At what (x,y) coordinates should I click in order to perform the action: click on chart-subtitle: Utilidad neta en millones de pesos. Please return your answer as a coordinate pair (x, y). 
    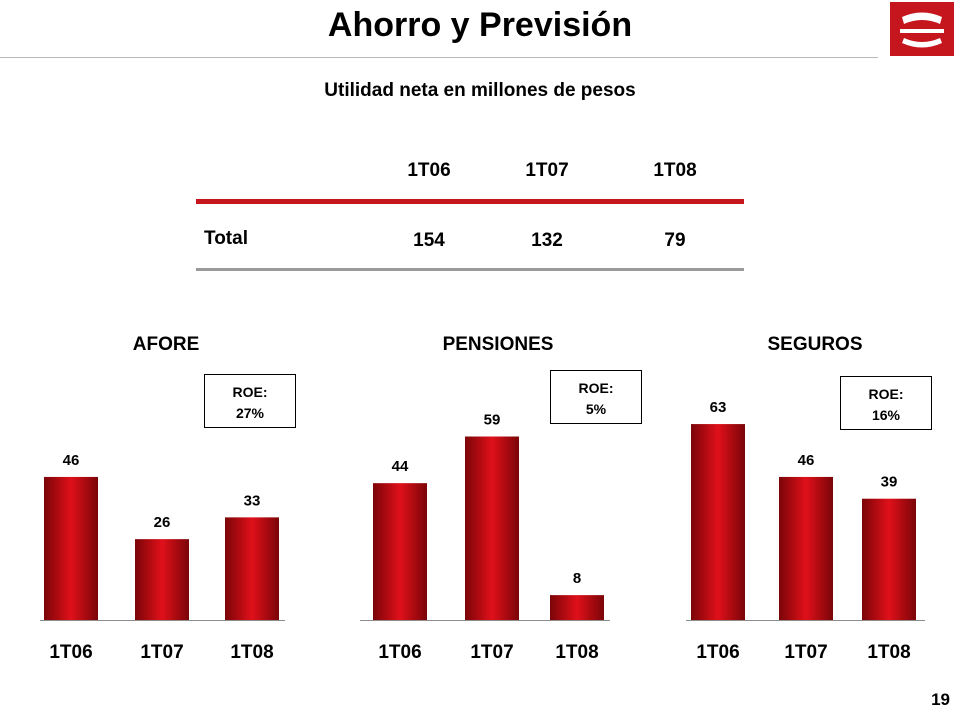
    Looking at the image, I should click on (480, 90).